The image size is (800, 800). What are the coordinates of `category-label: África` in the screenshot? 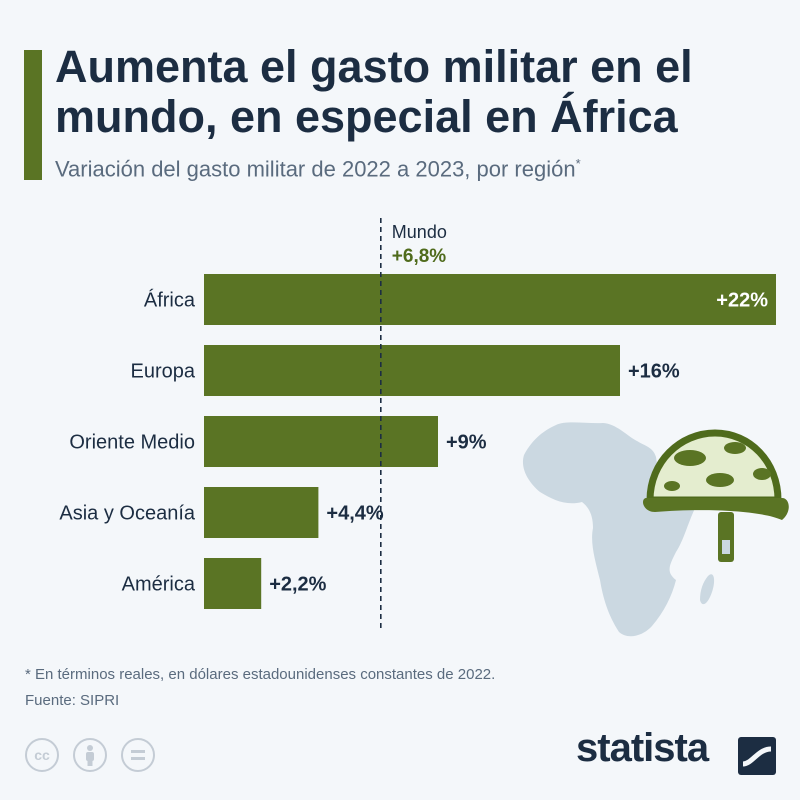 It's located at (170, 300).